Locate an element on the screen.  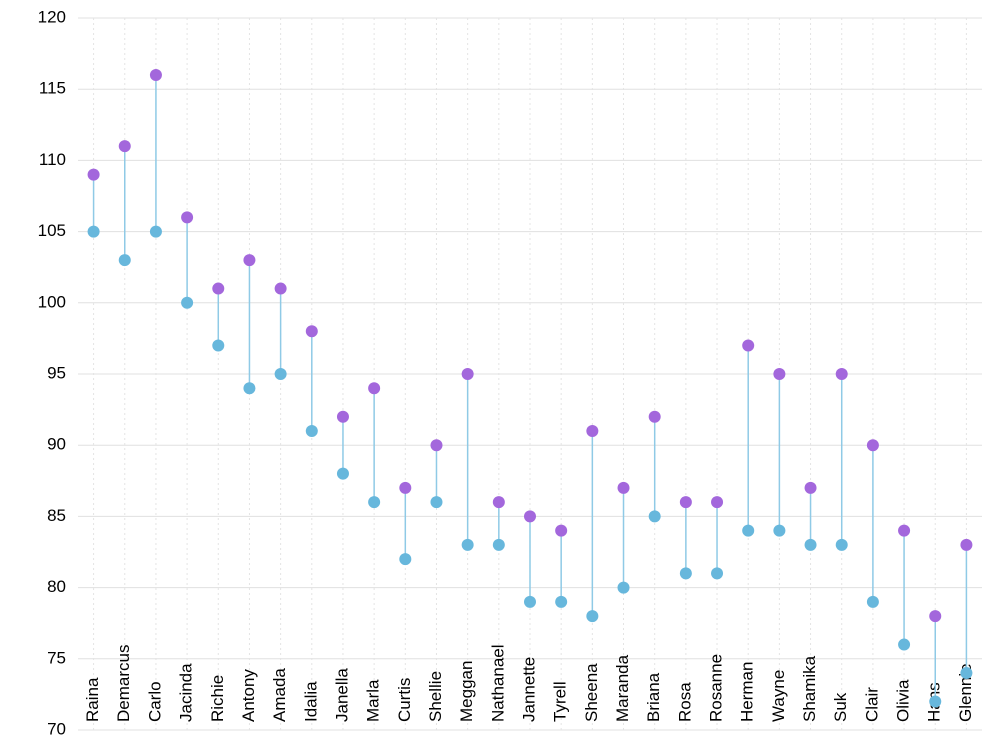
y-tick-label: 70 is located at coordinates (56, 728).